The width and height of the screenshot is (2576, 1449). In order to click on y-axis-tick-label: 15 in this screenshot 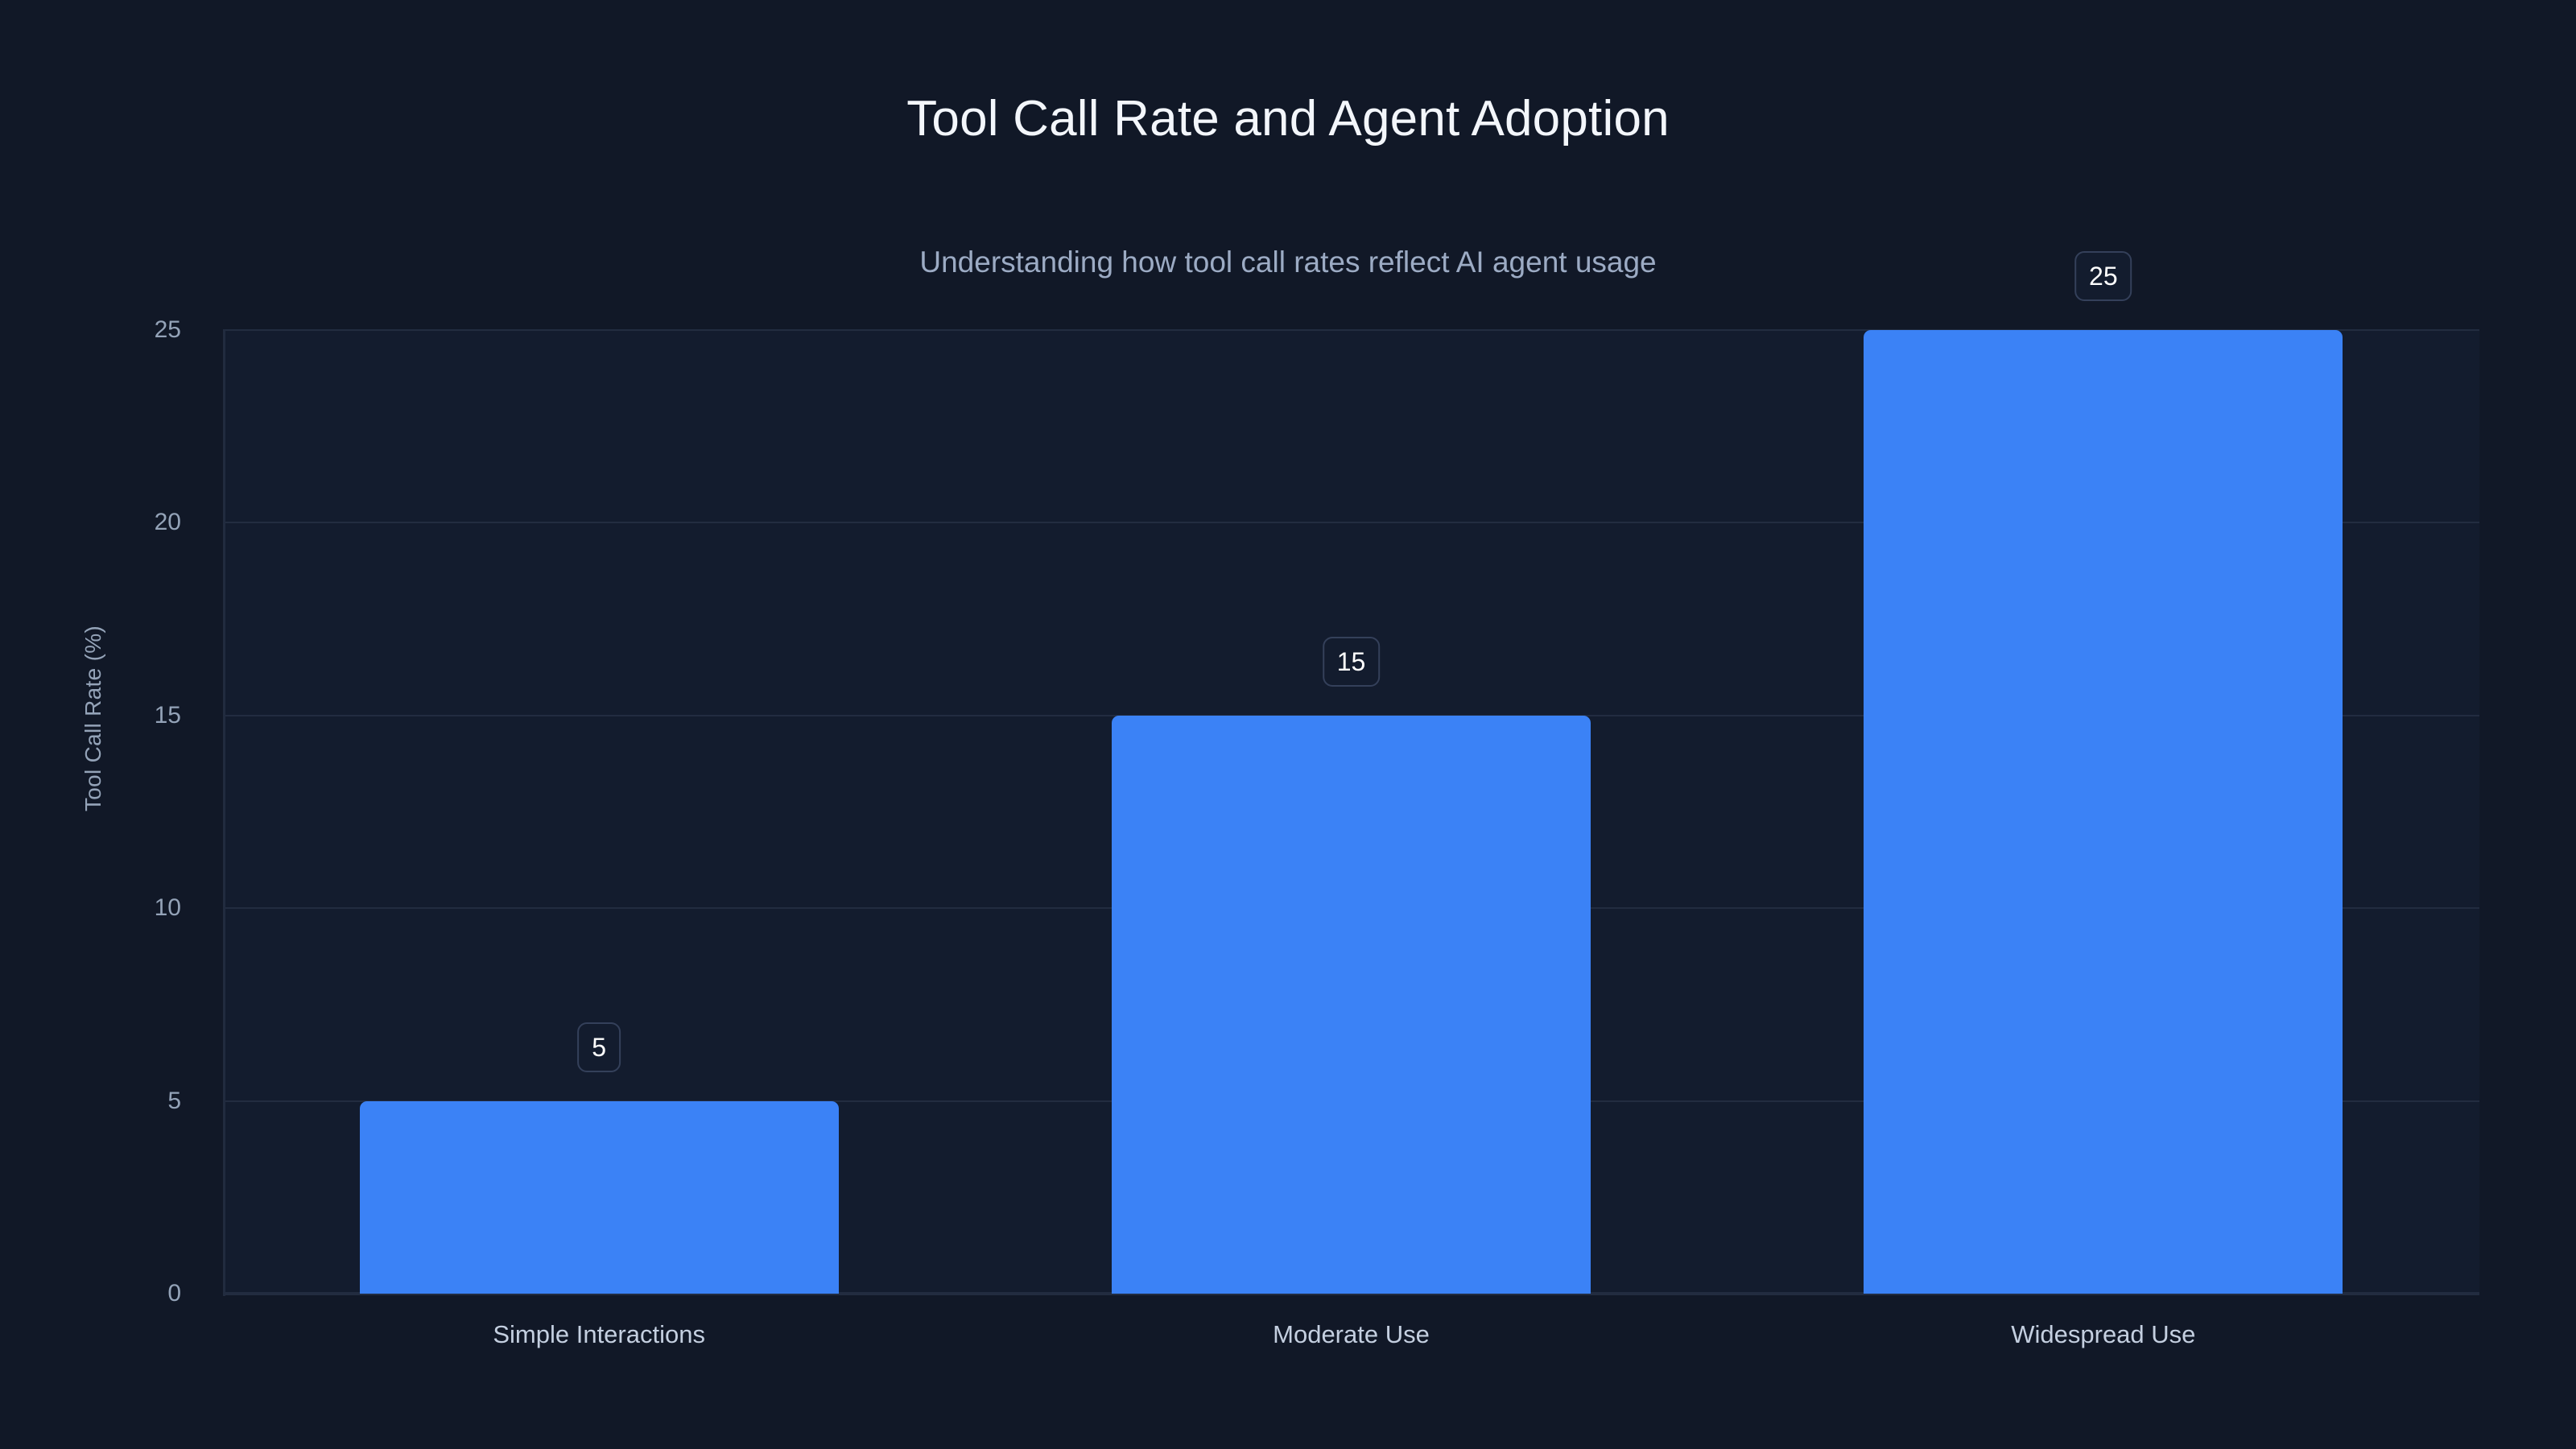, I will do `click(167, 715)`.